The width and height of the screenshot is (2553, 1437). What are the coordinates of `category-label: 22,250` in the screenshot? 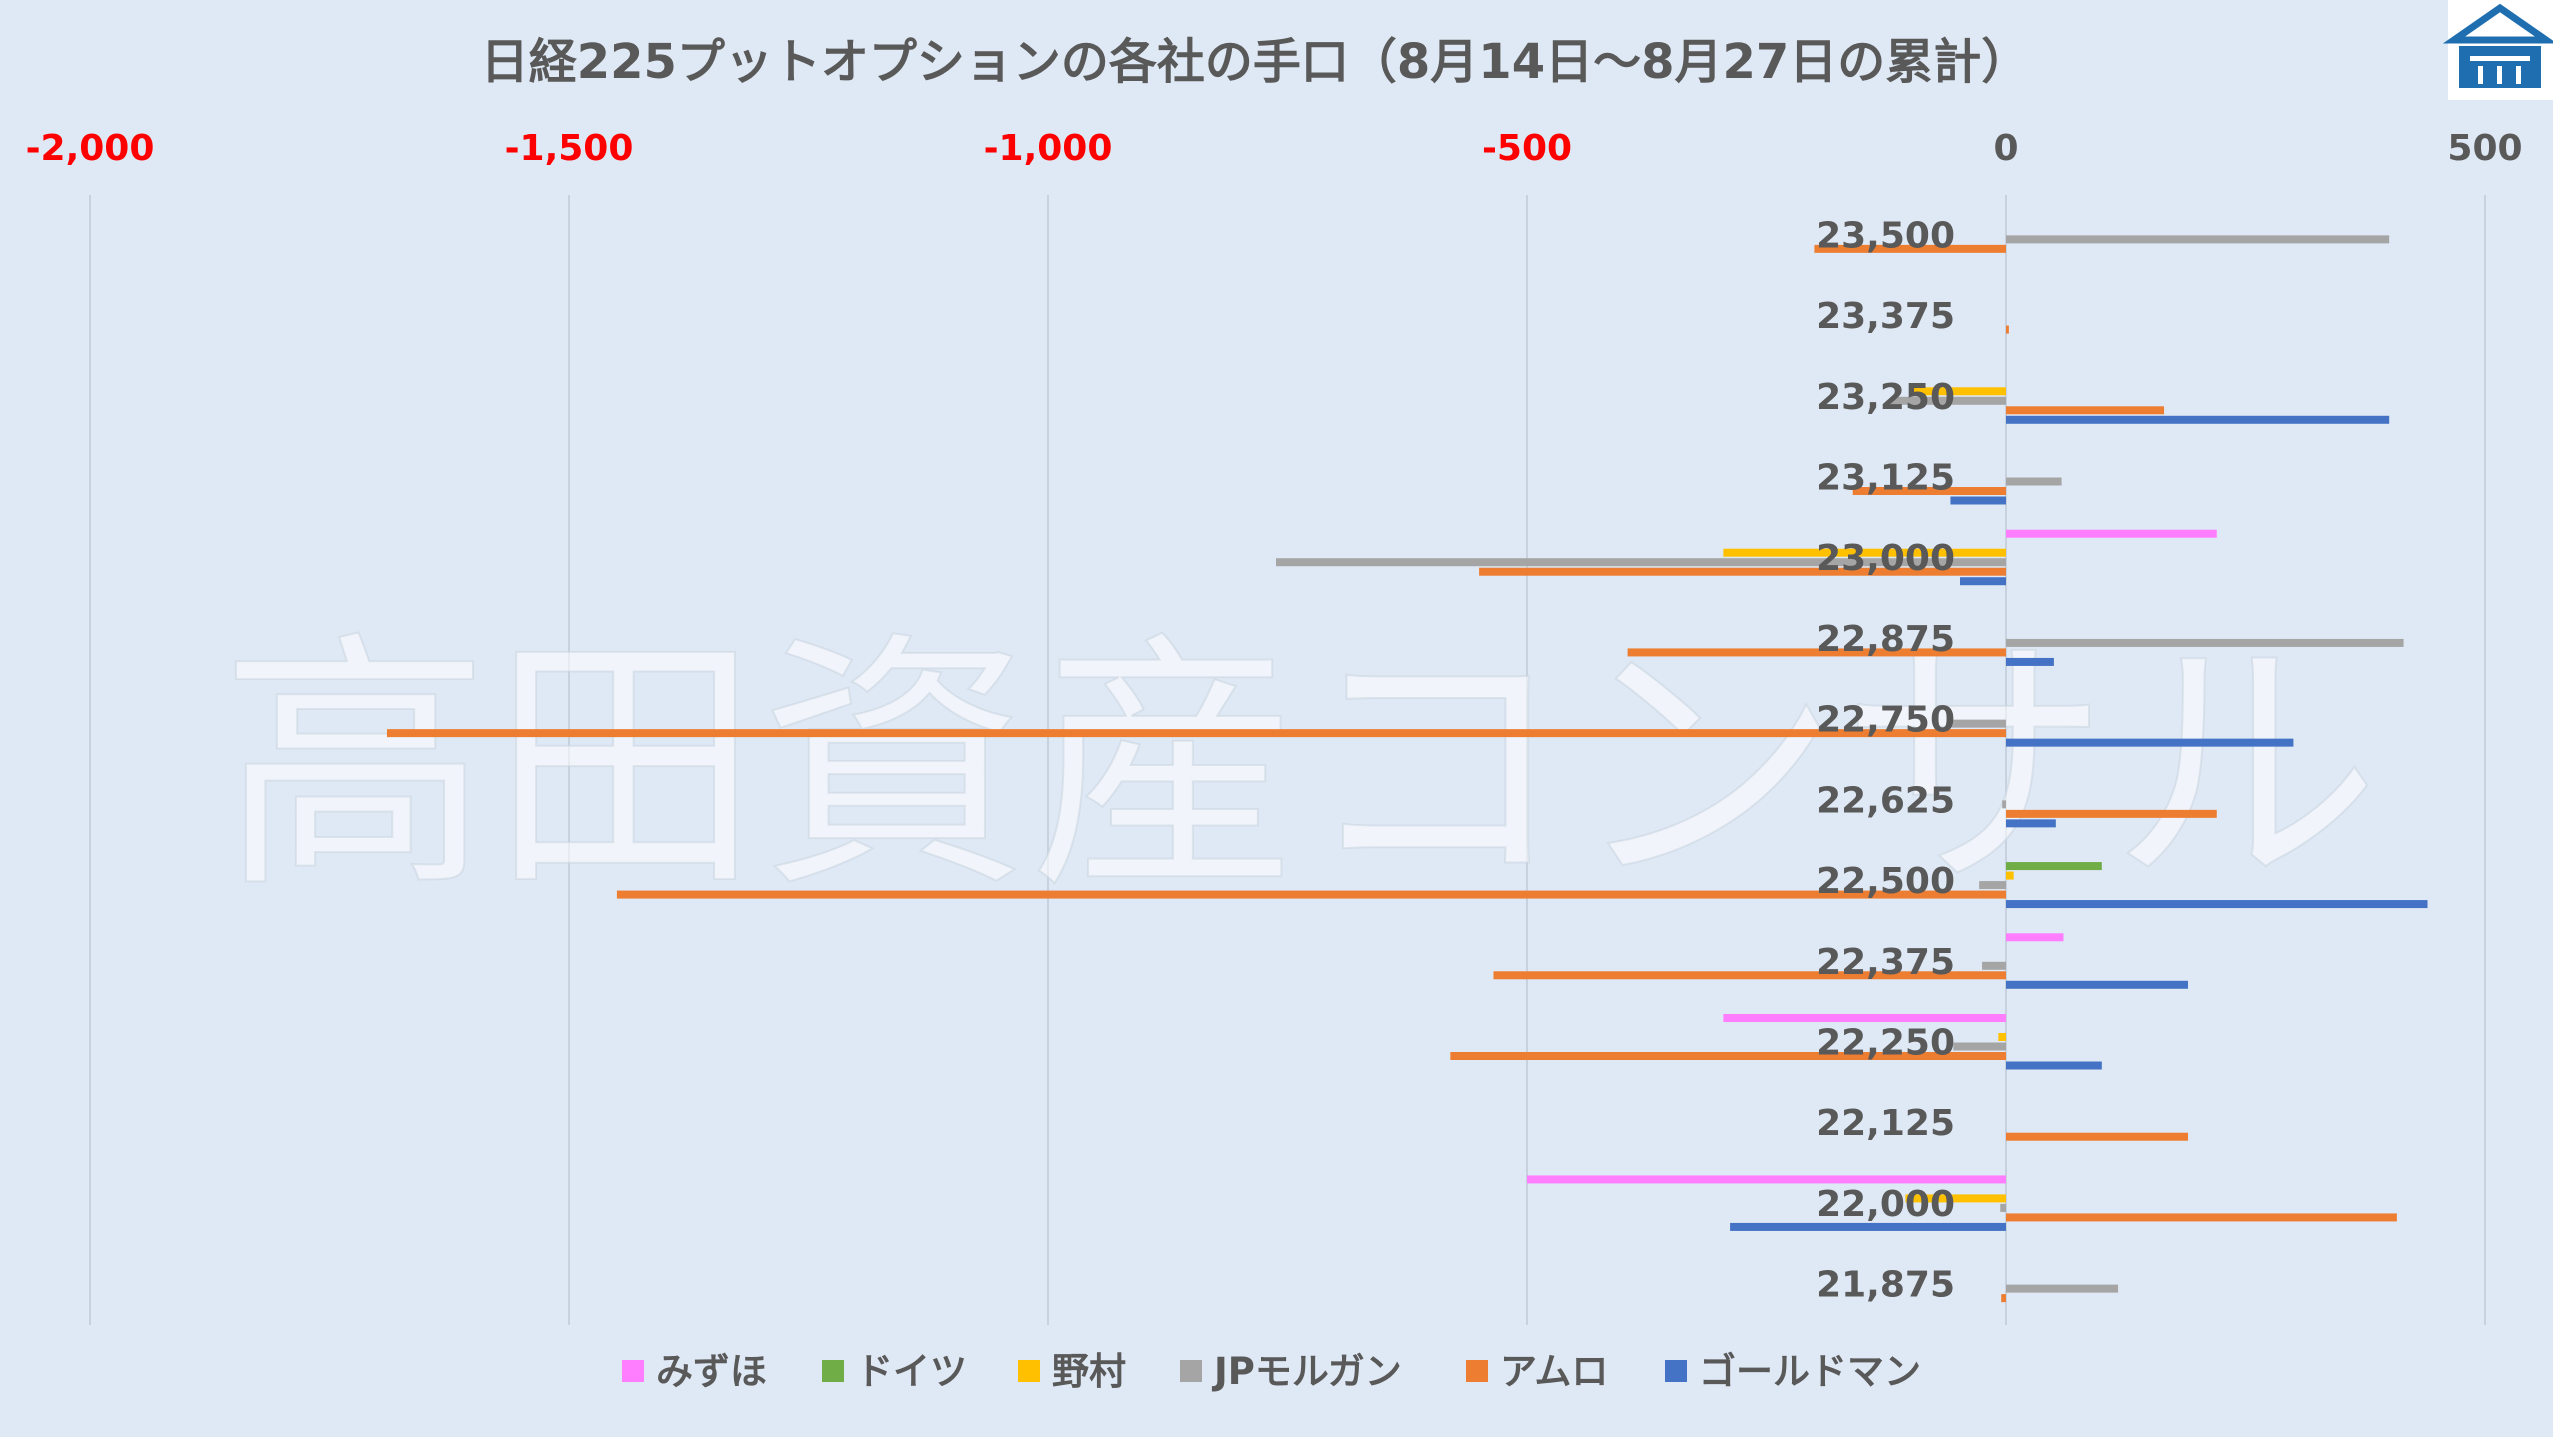 It's located at (1885, 1043).